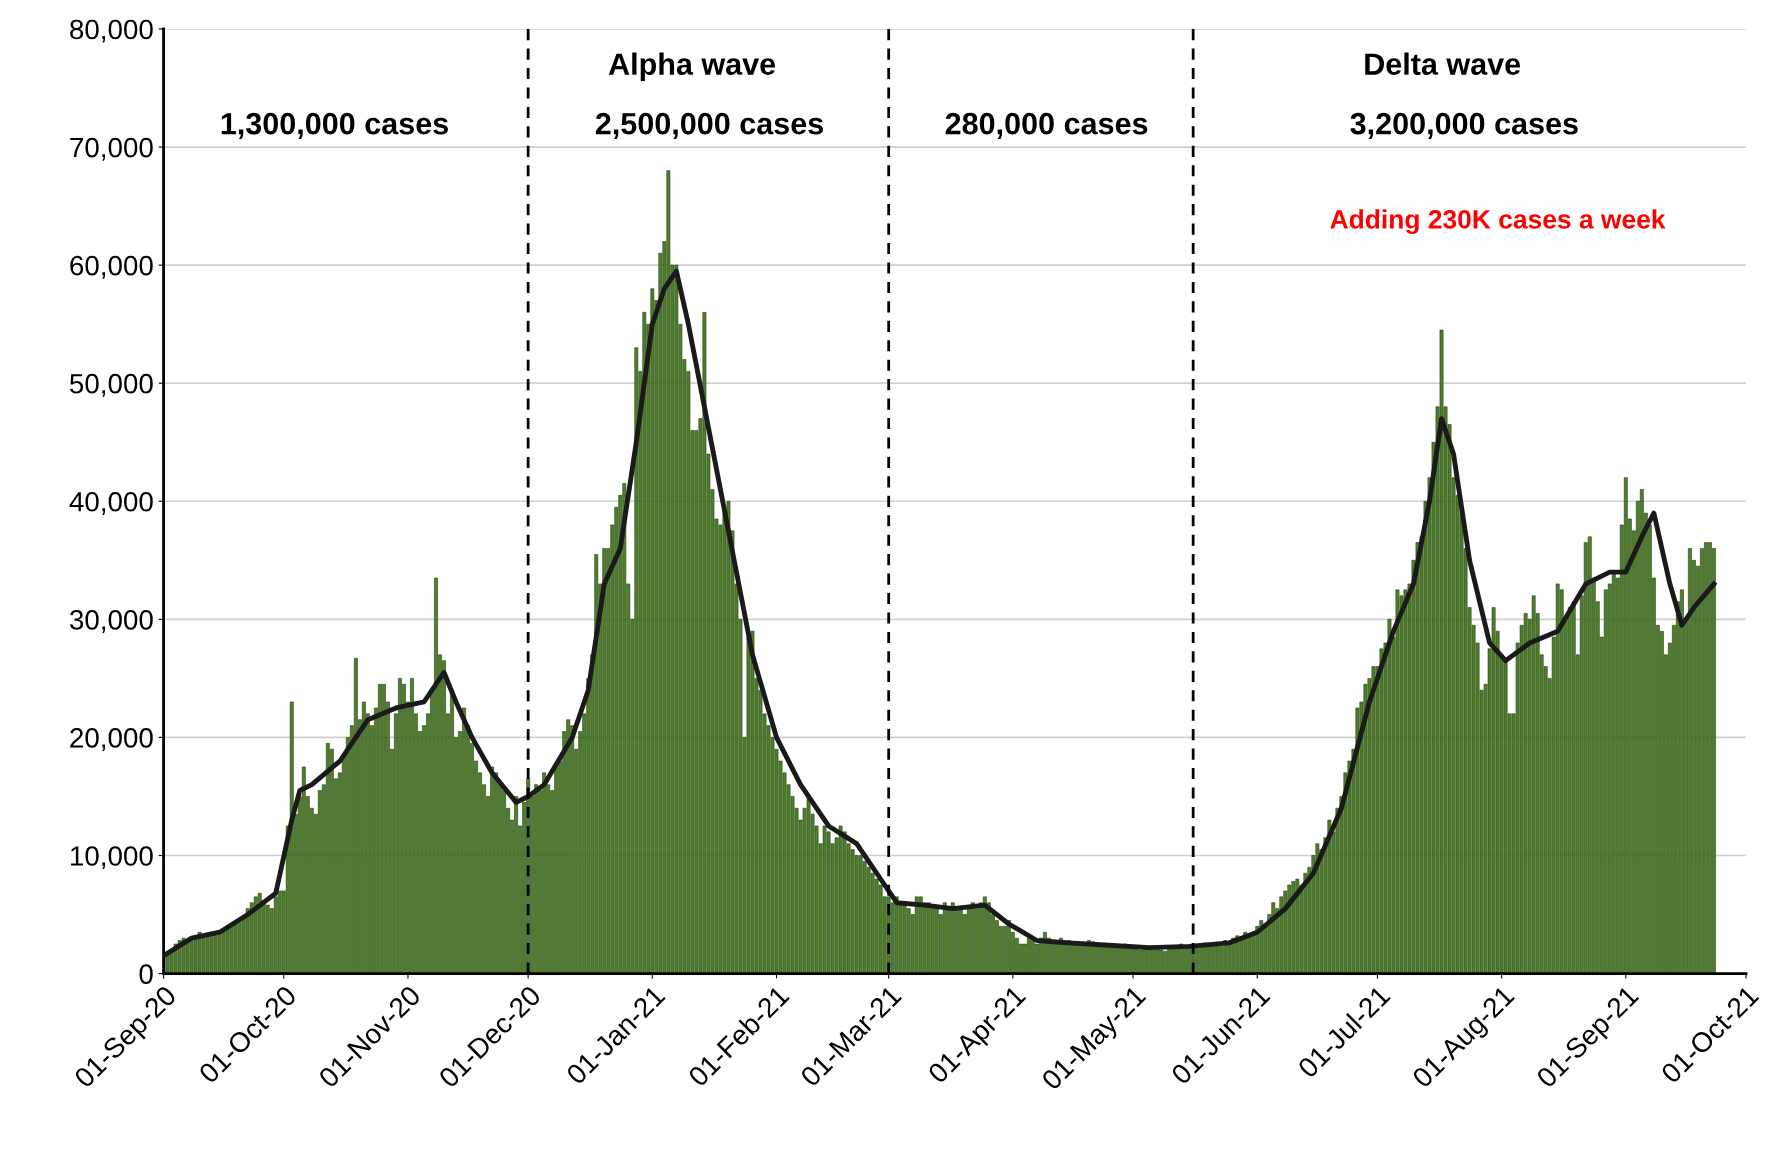 This screenshot has width=1778, height=1159. Describe the element at coordinates (112, 858) in the screenshot. I see `y-tick-label: 10,000` at that location.